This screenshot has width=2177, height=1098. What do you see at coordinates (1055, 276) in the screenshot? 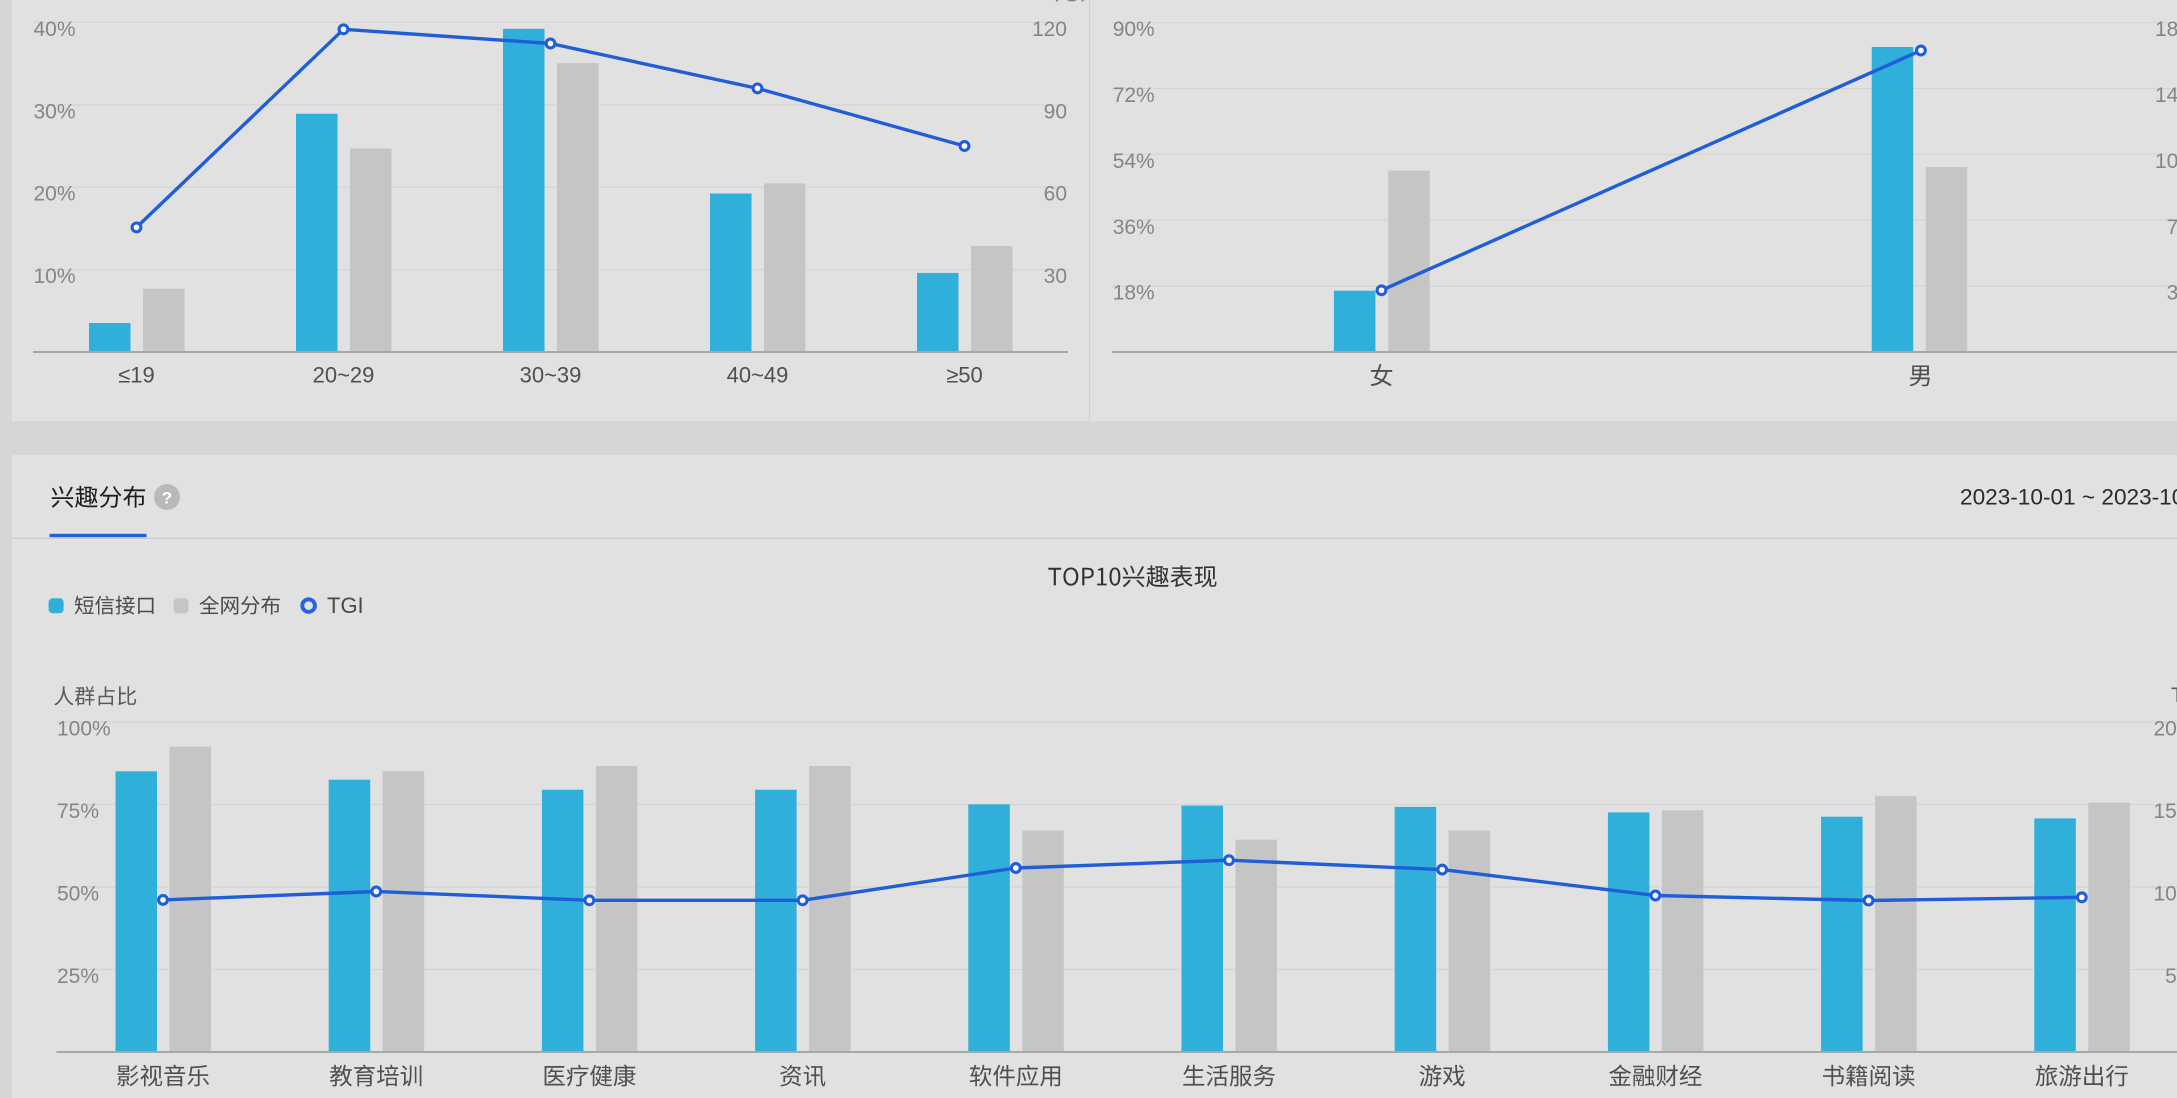
I see `svg-text: 30` at bounding box center [1055, 276].